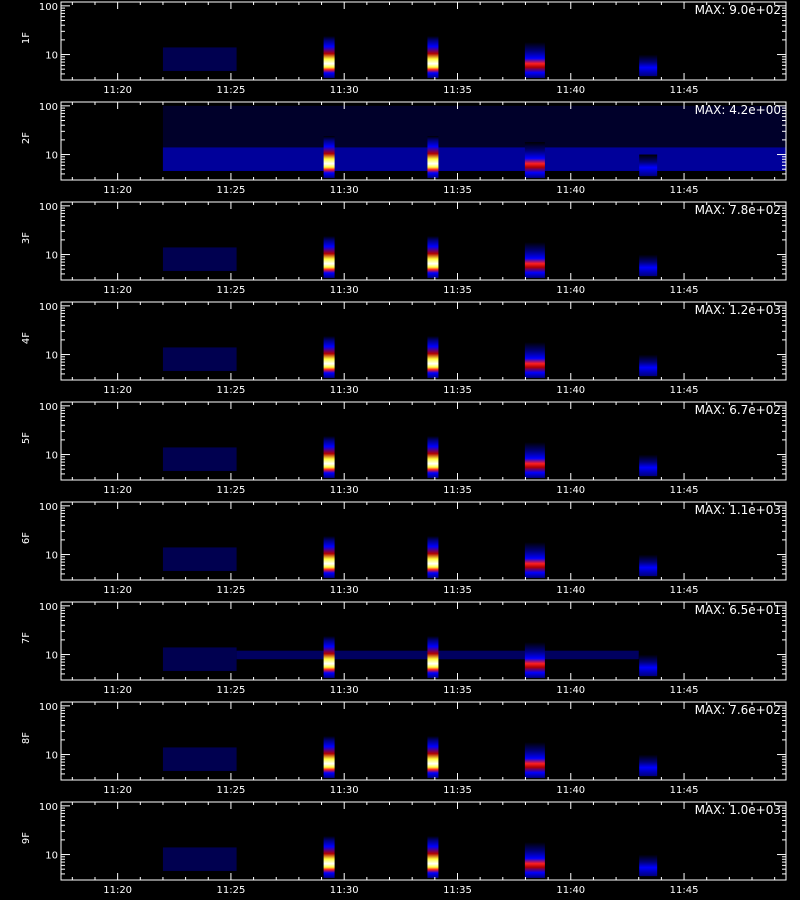  Describe the element at coordinates (26, 838) in the screenshot. I see `channel-label: 9F` at that location.